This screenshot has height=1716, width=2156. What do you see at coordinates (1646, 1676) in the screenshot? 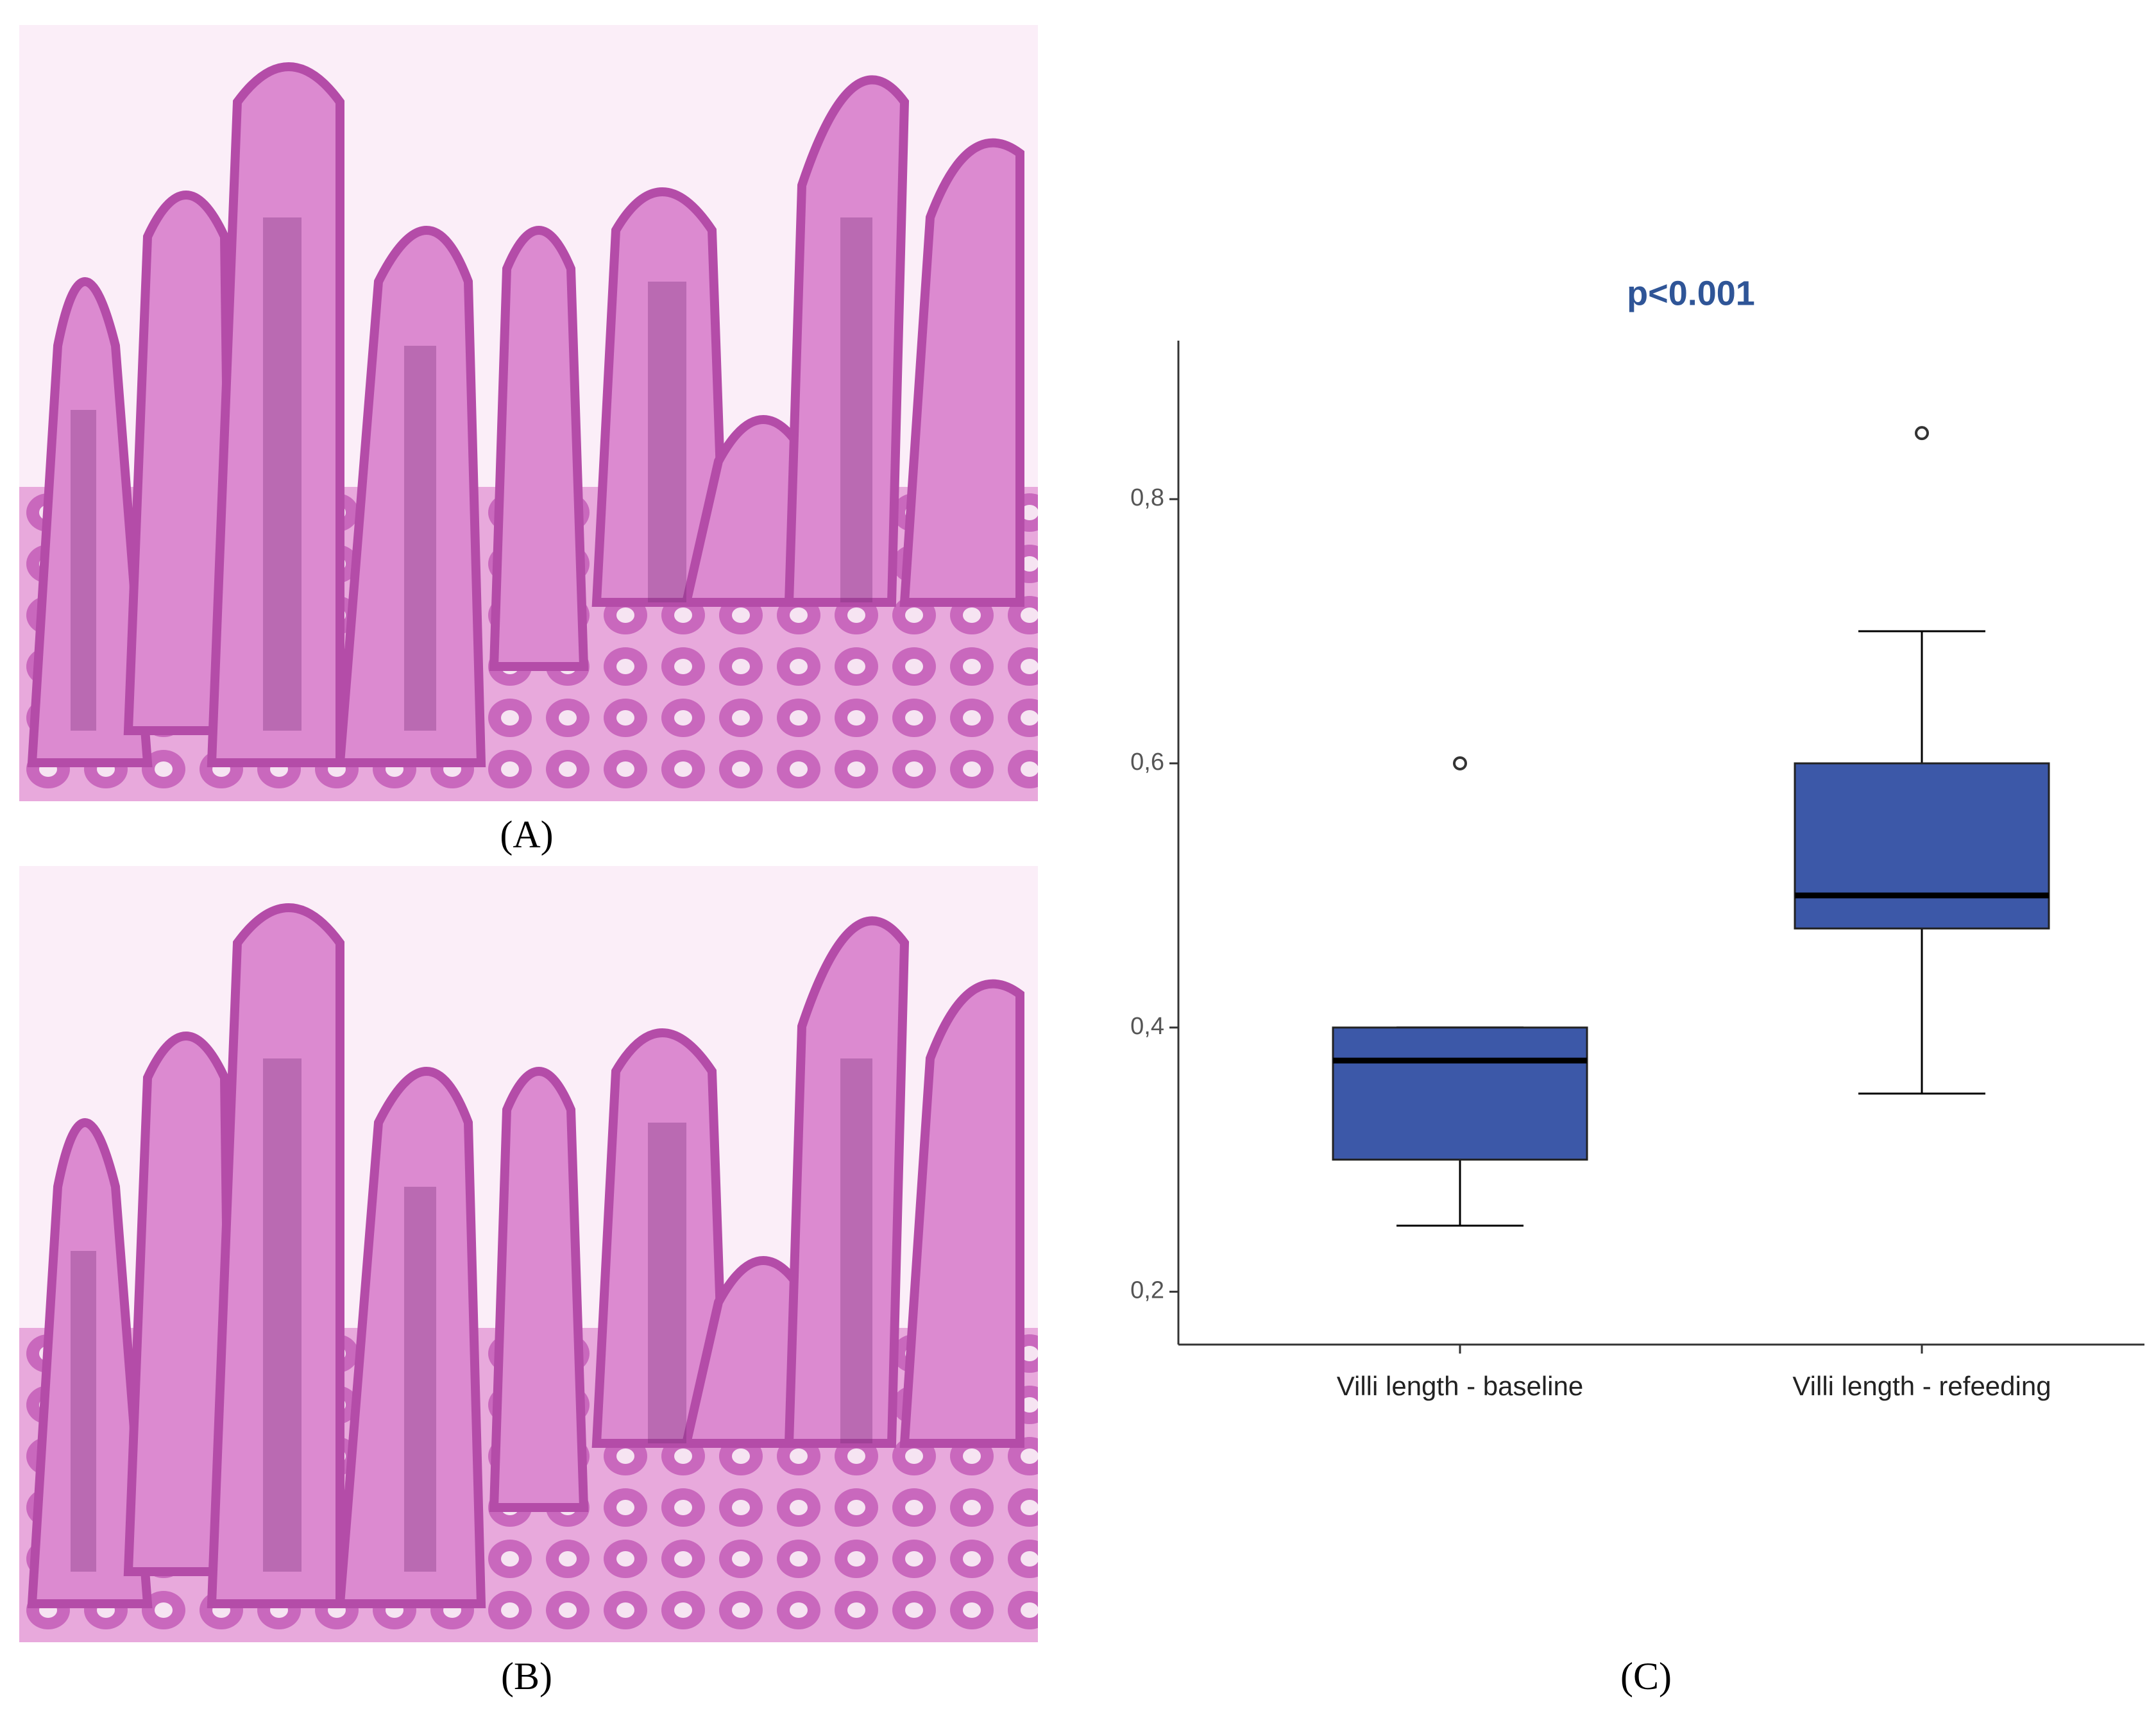
I see `panel-label: (C)` at bounding box center [1646, 1676].